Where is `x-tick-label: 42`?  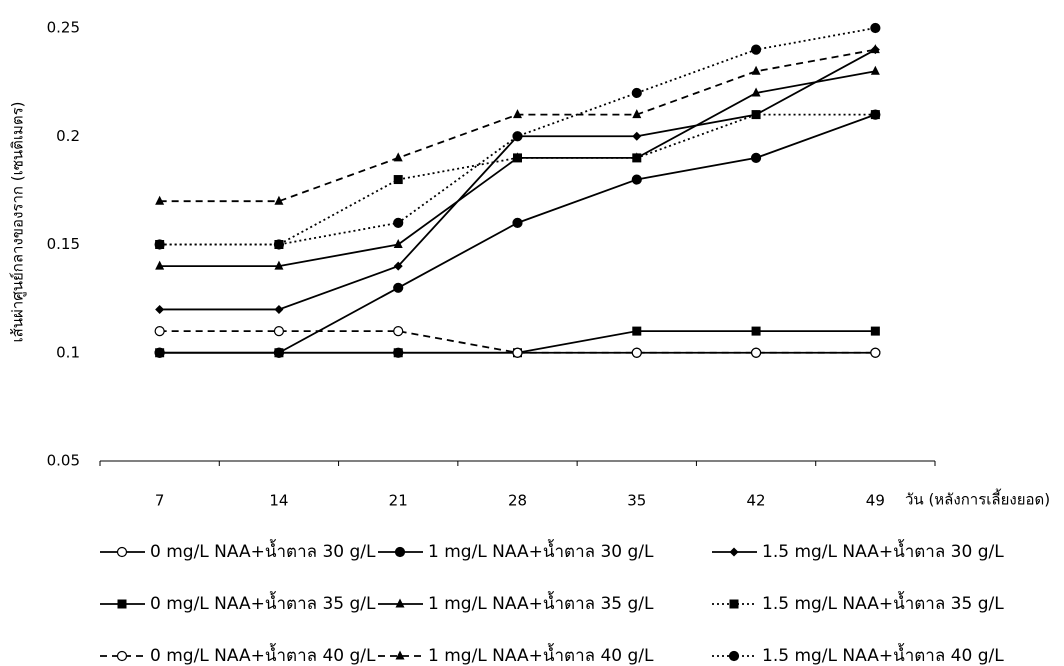
x-tick-label: 42 is located at coordinates (756, 501).